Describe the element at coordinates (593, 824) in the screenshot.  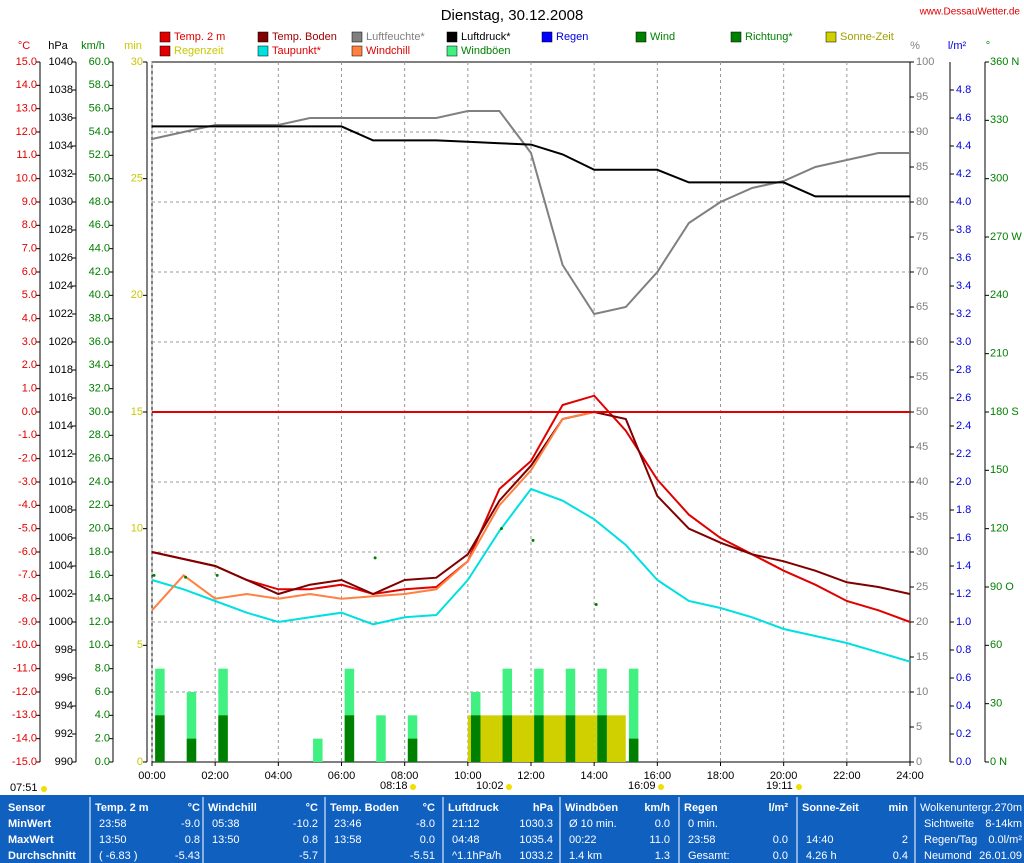
I see `table-cell: Ø 10 min.` at that location.